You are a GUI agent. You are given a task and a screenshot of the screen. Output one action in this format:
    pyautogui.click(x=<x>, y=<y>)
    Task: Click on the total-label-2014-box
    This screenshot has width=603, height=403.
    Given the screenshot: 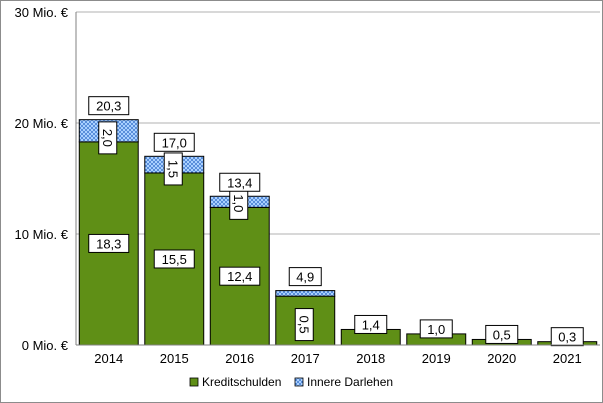 What is the action you would take?
    pyautogui.click(x=109, y=106)
    